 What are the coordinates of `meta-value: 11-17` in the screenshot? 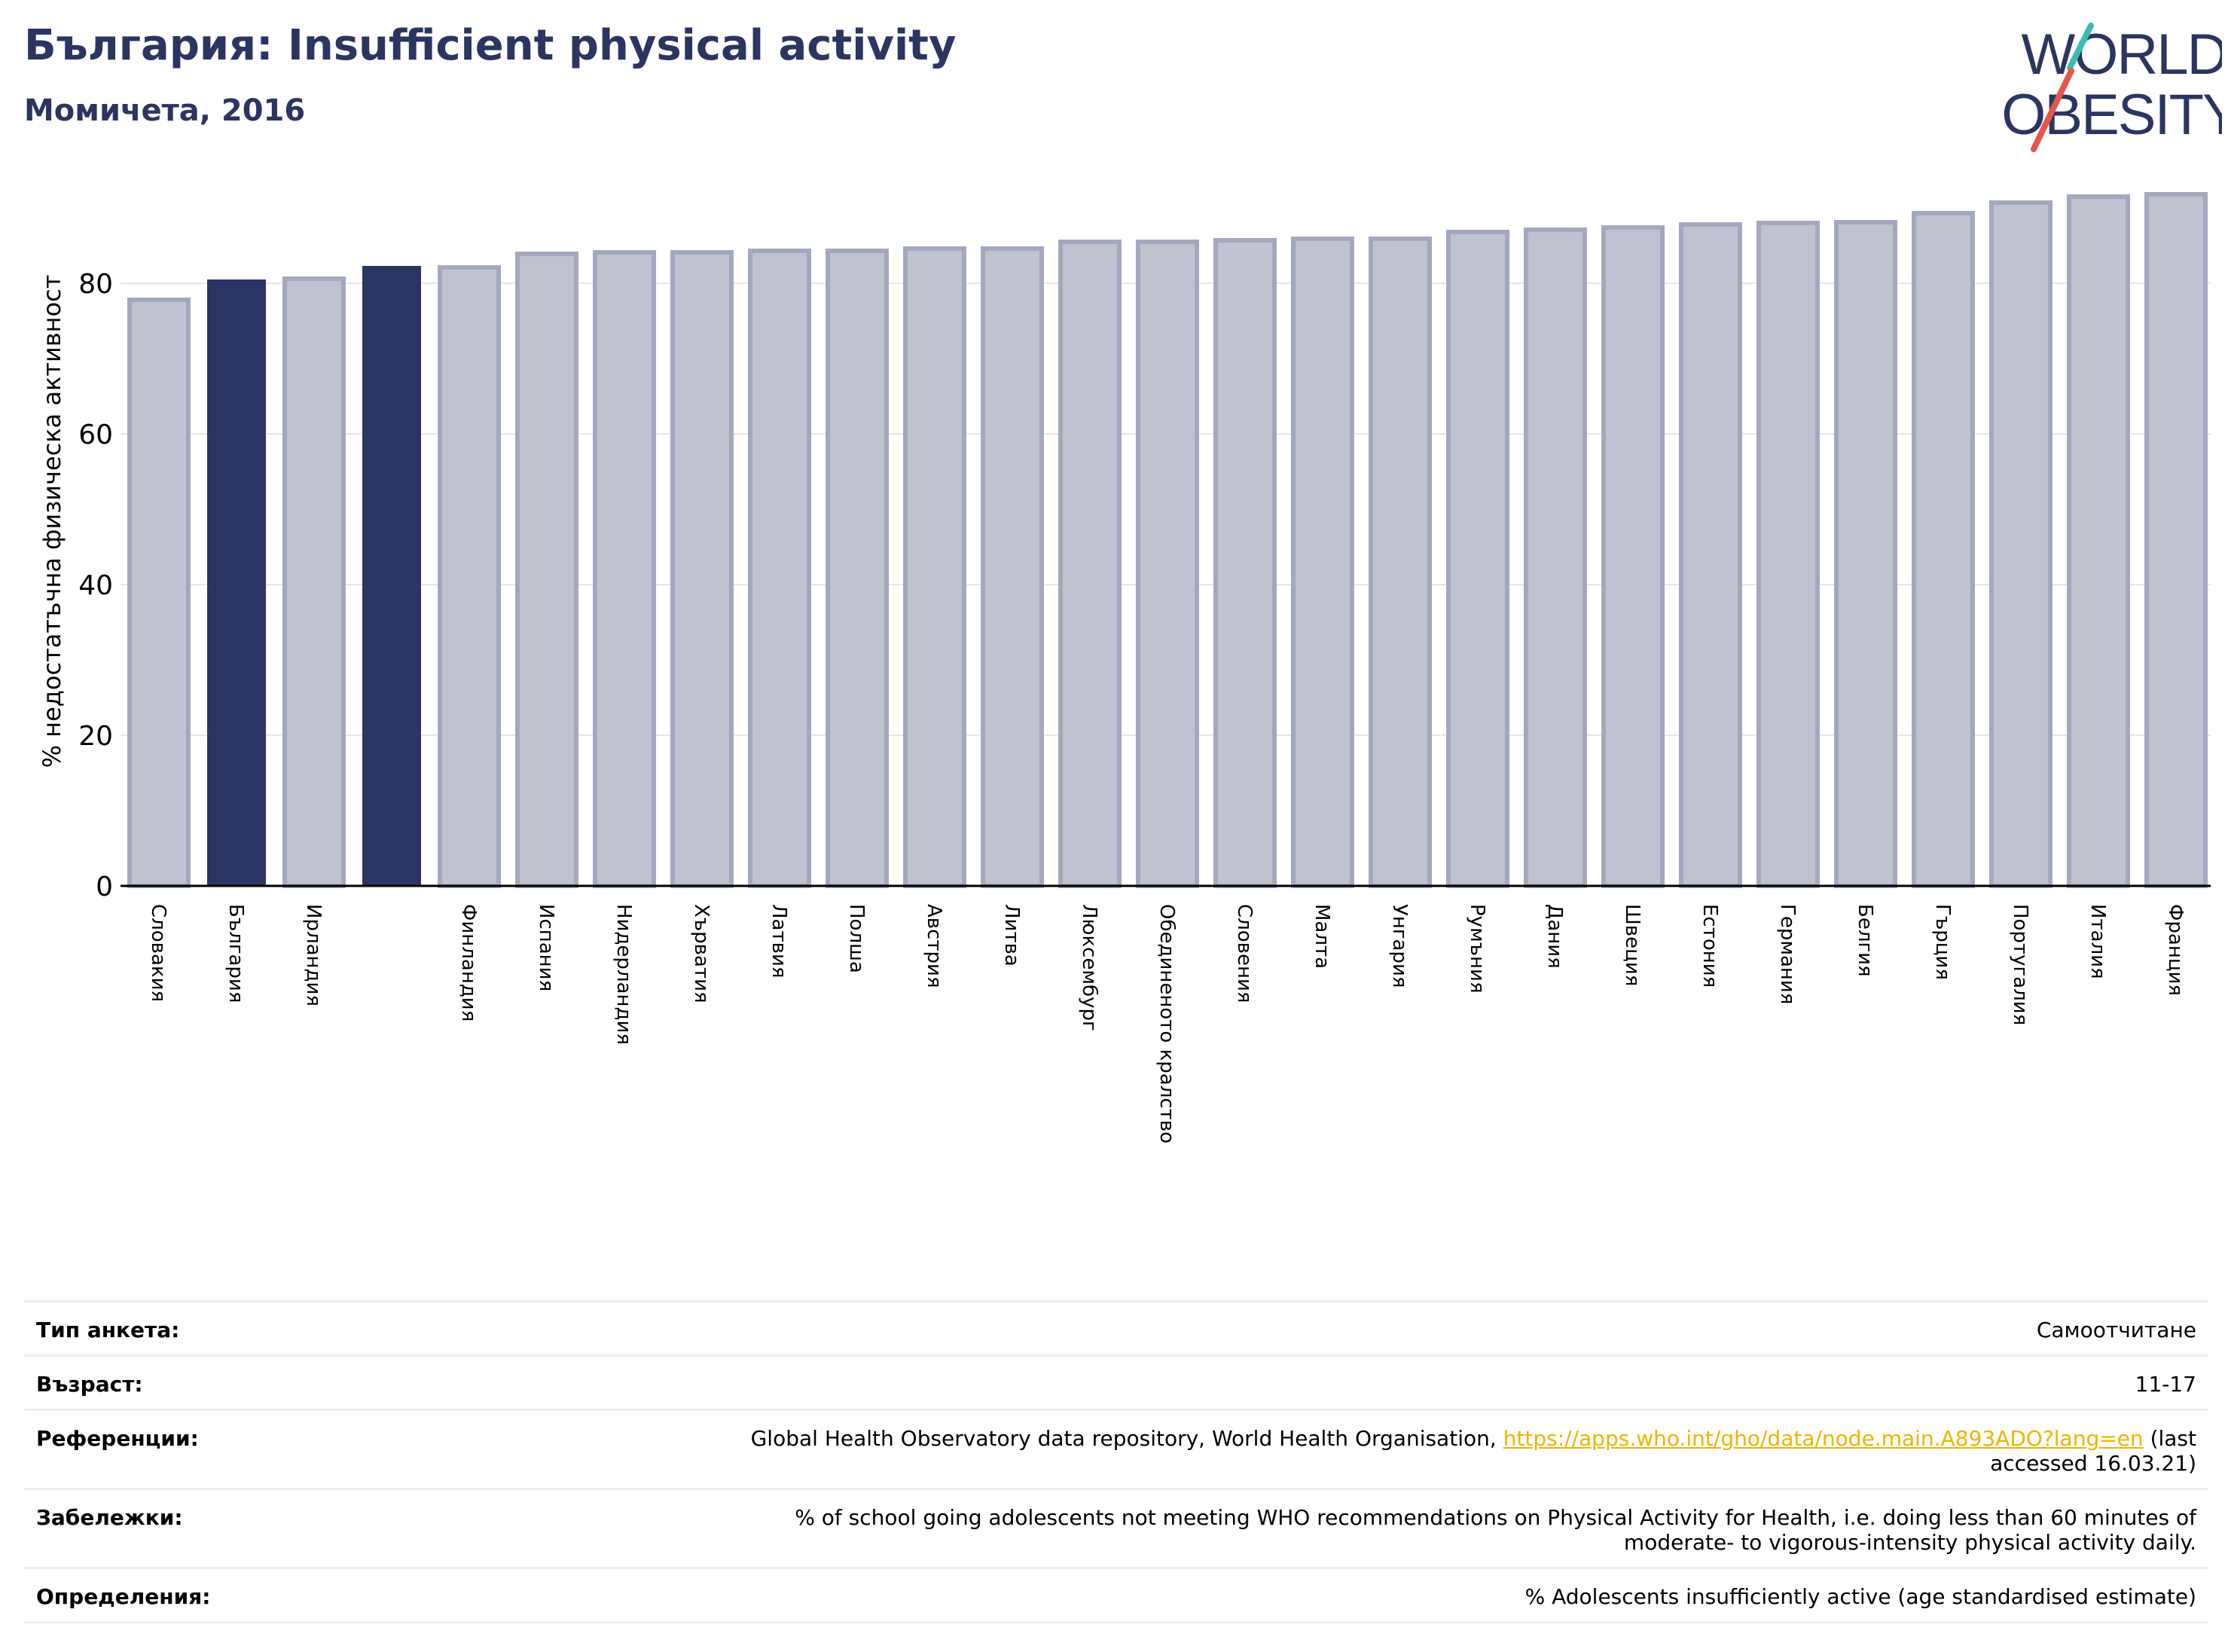 It's located at (2165, 1384).